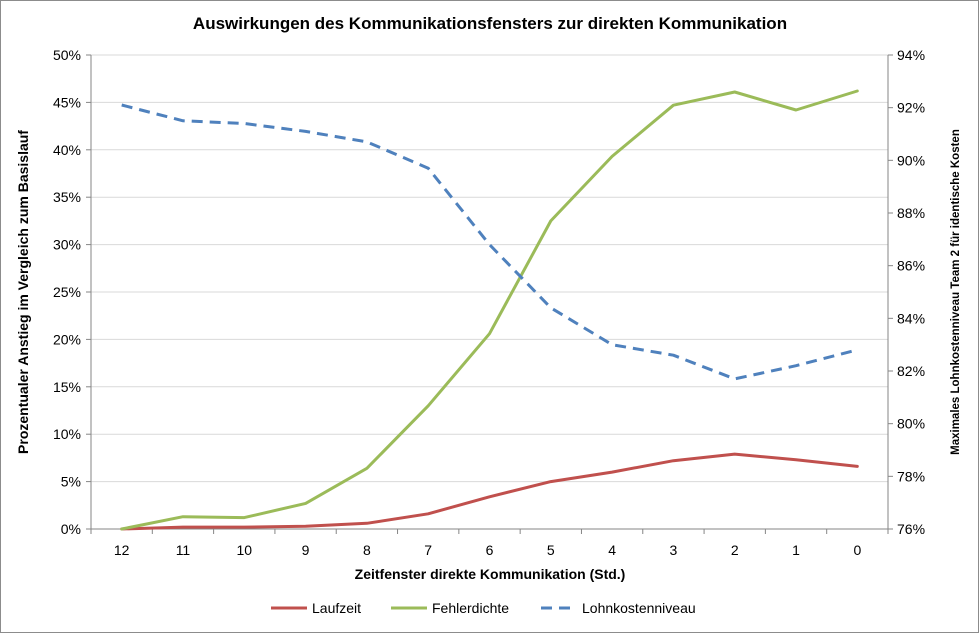  I want to click on left-tick-label: 25%, so click(67, 292).